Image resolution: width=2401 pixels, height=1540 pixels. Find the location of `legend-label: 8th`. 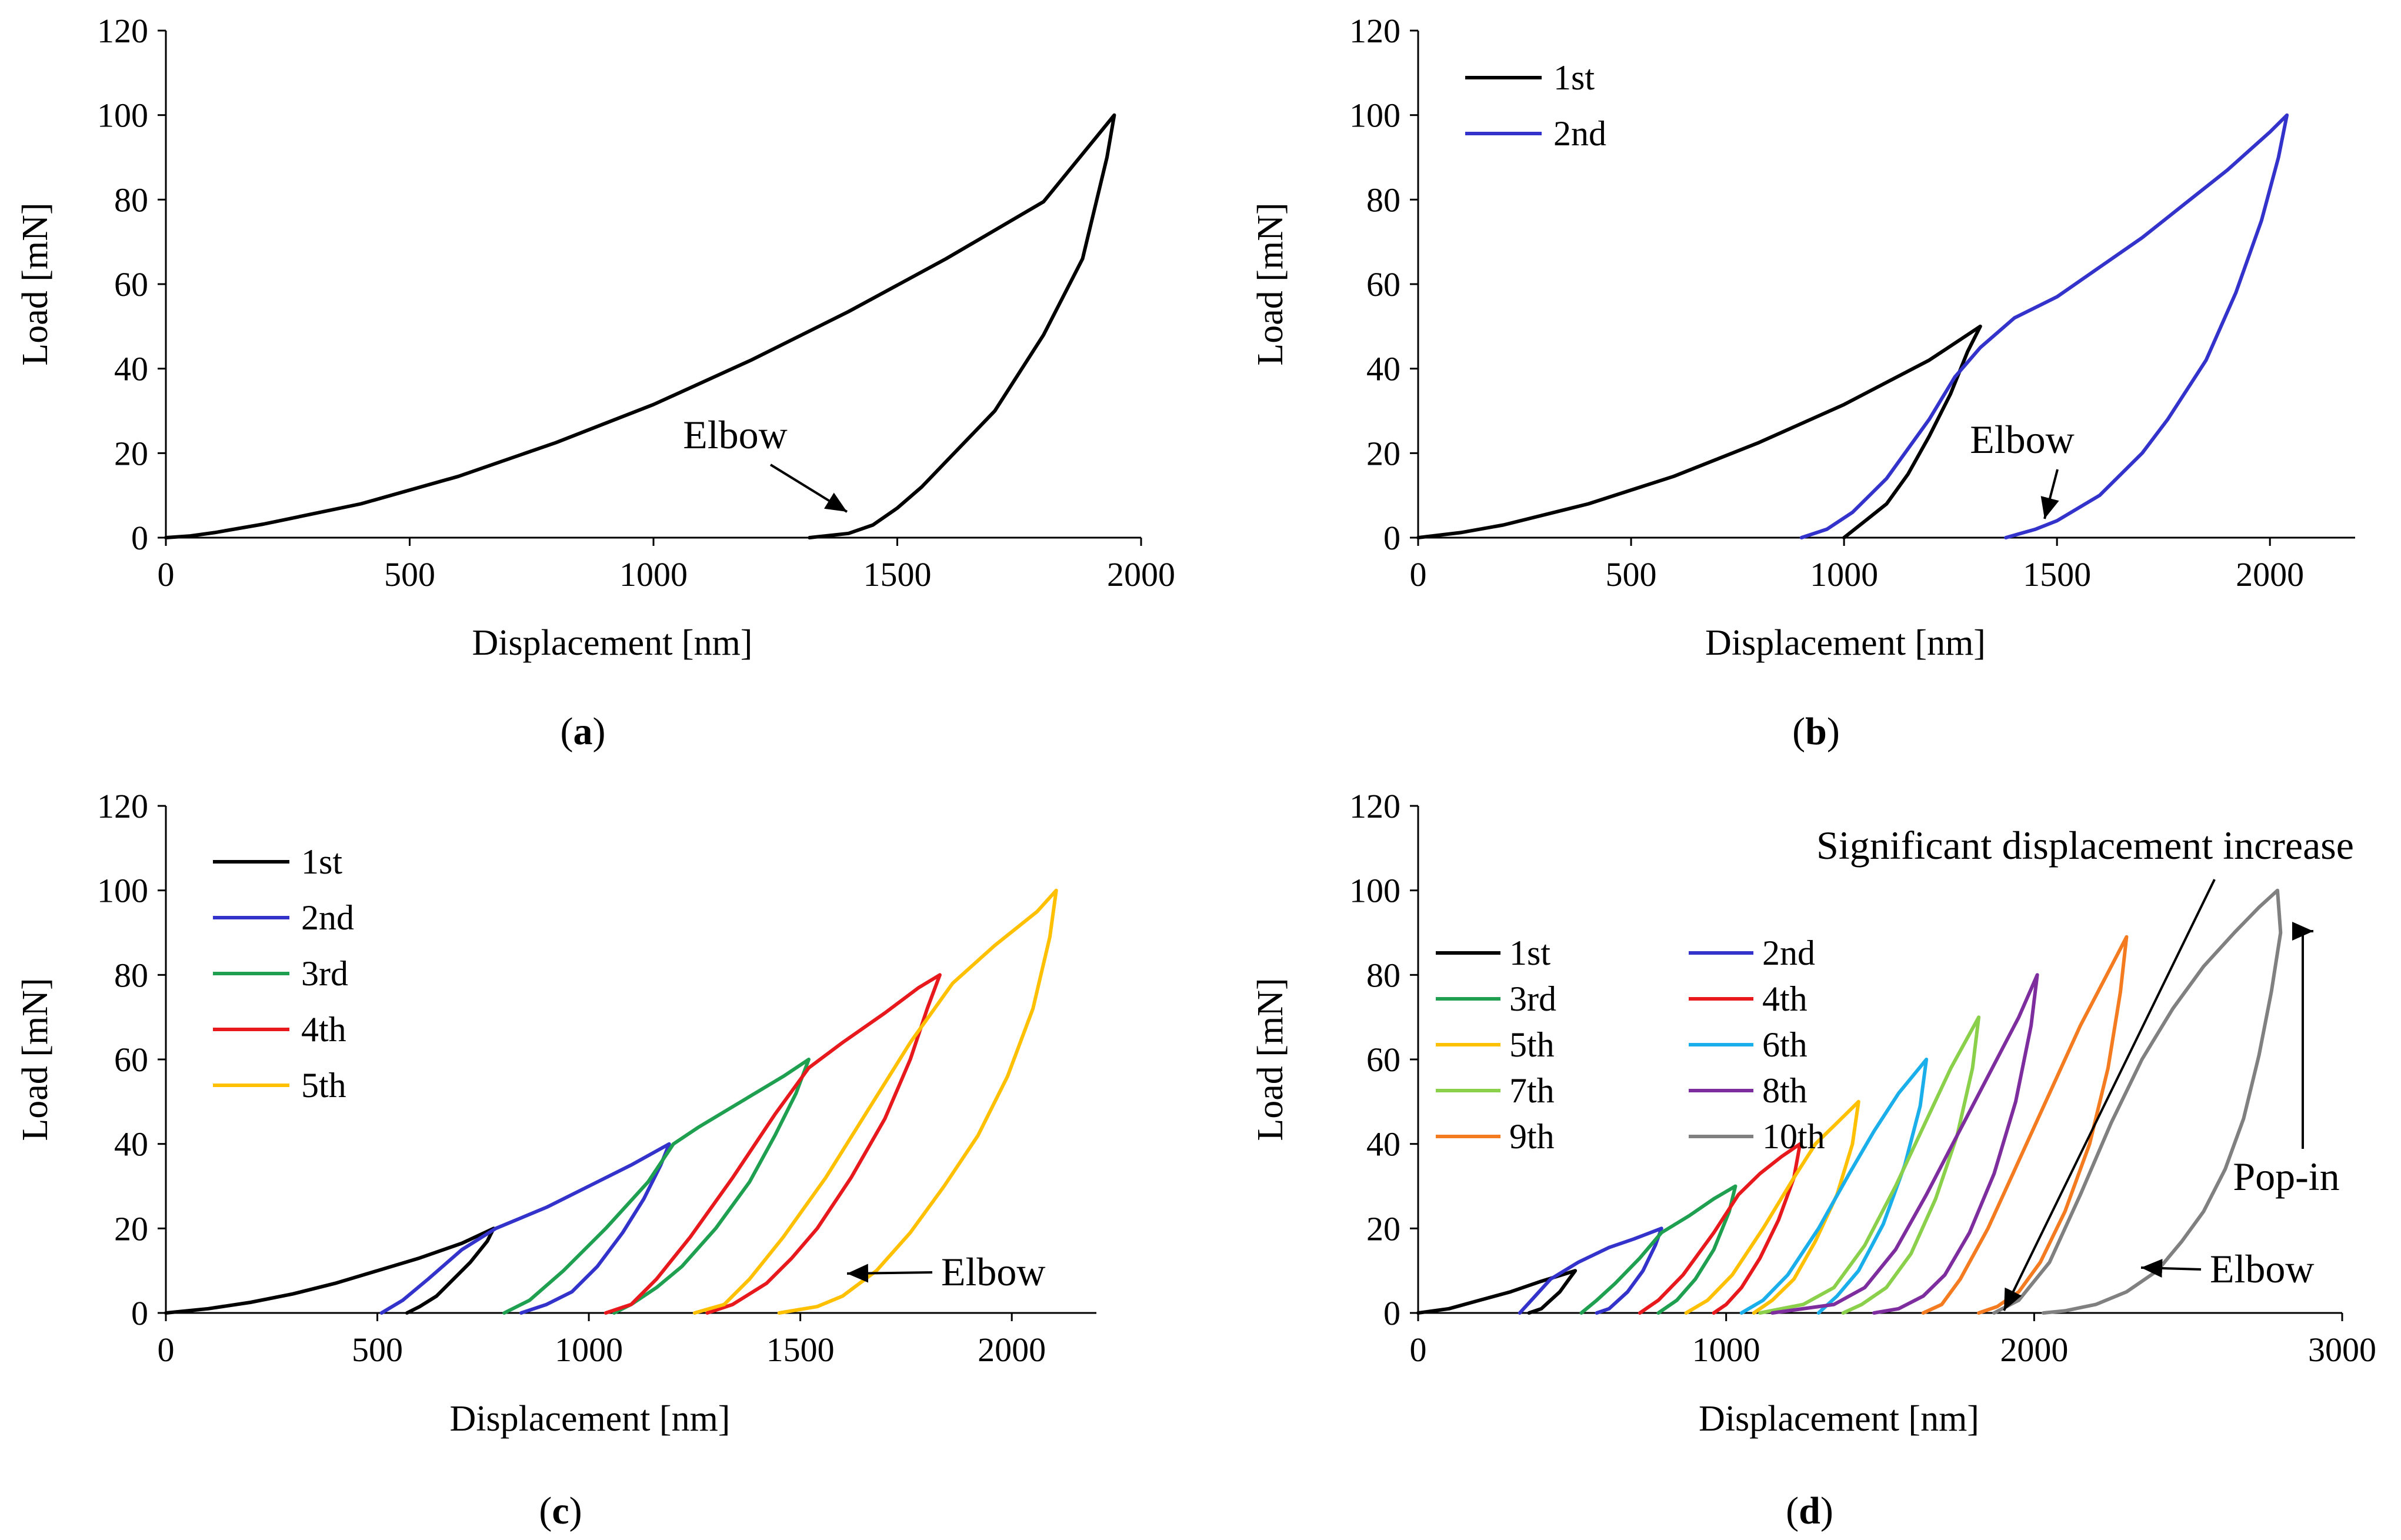

legend-label: 8th is located at coordinates (1785, 1090).